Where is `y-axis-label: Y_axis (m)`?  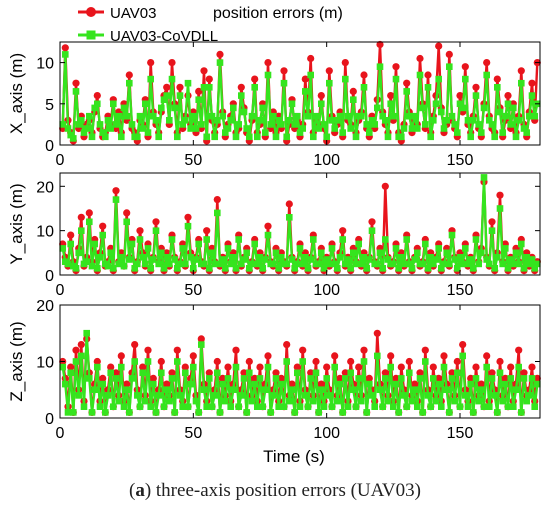
y-axis-label: Y_axis (m) is located at coordinates (16, 223).